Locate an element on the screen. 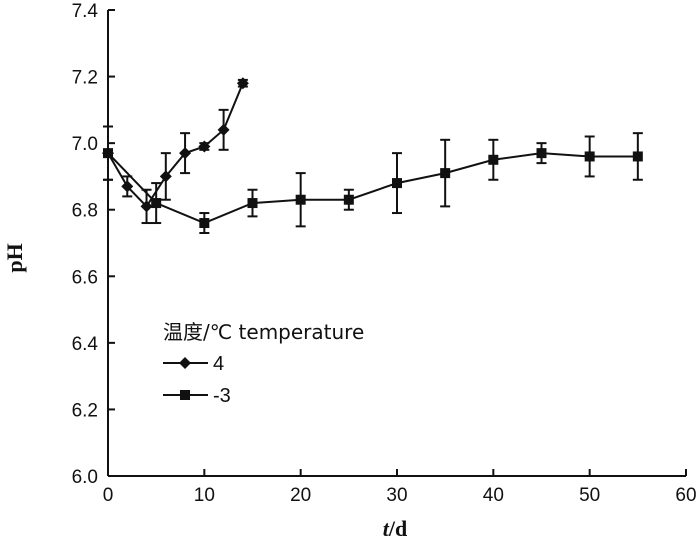  y-tick-label: 6.0 is located at coordinates (85, 477).